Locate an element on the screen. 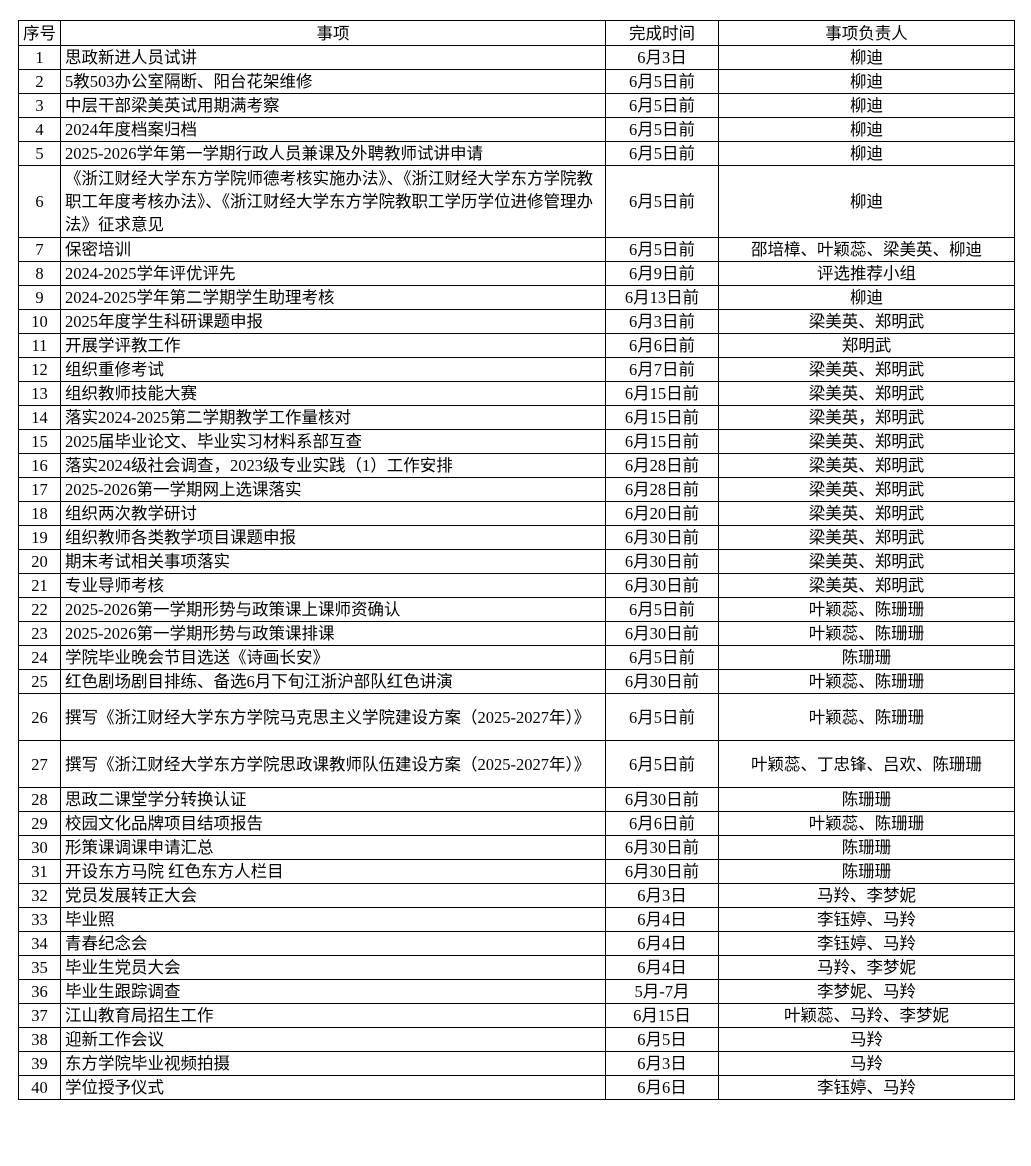 The image size is (1031, 1166). cell-seq: 27 is located at coordinates (39, 764).